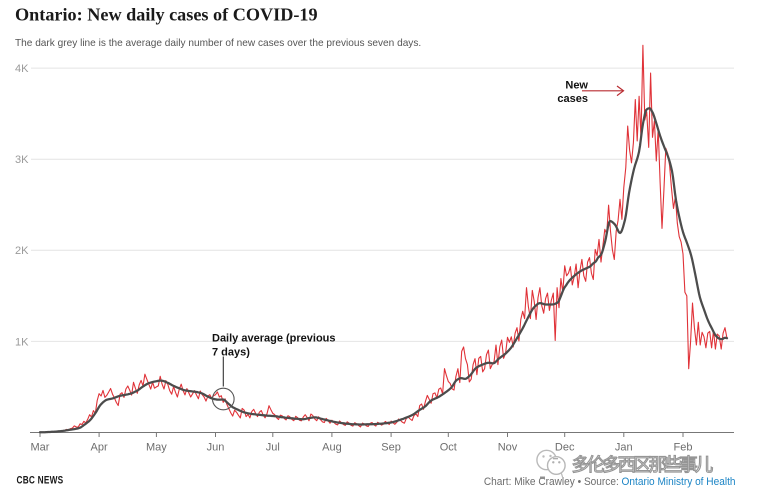 The image size is (758, 496). What do you see at coordinates (624, 448) in the screenshot?
I see `svg-text: Jan` at bounding box center [624, 448].